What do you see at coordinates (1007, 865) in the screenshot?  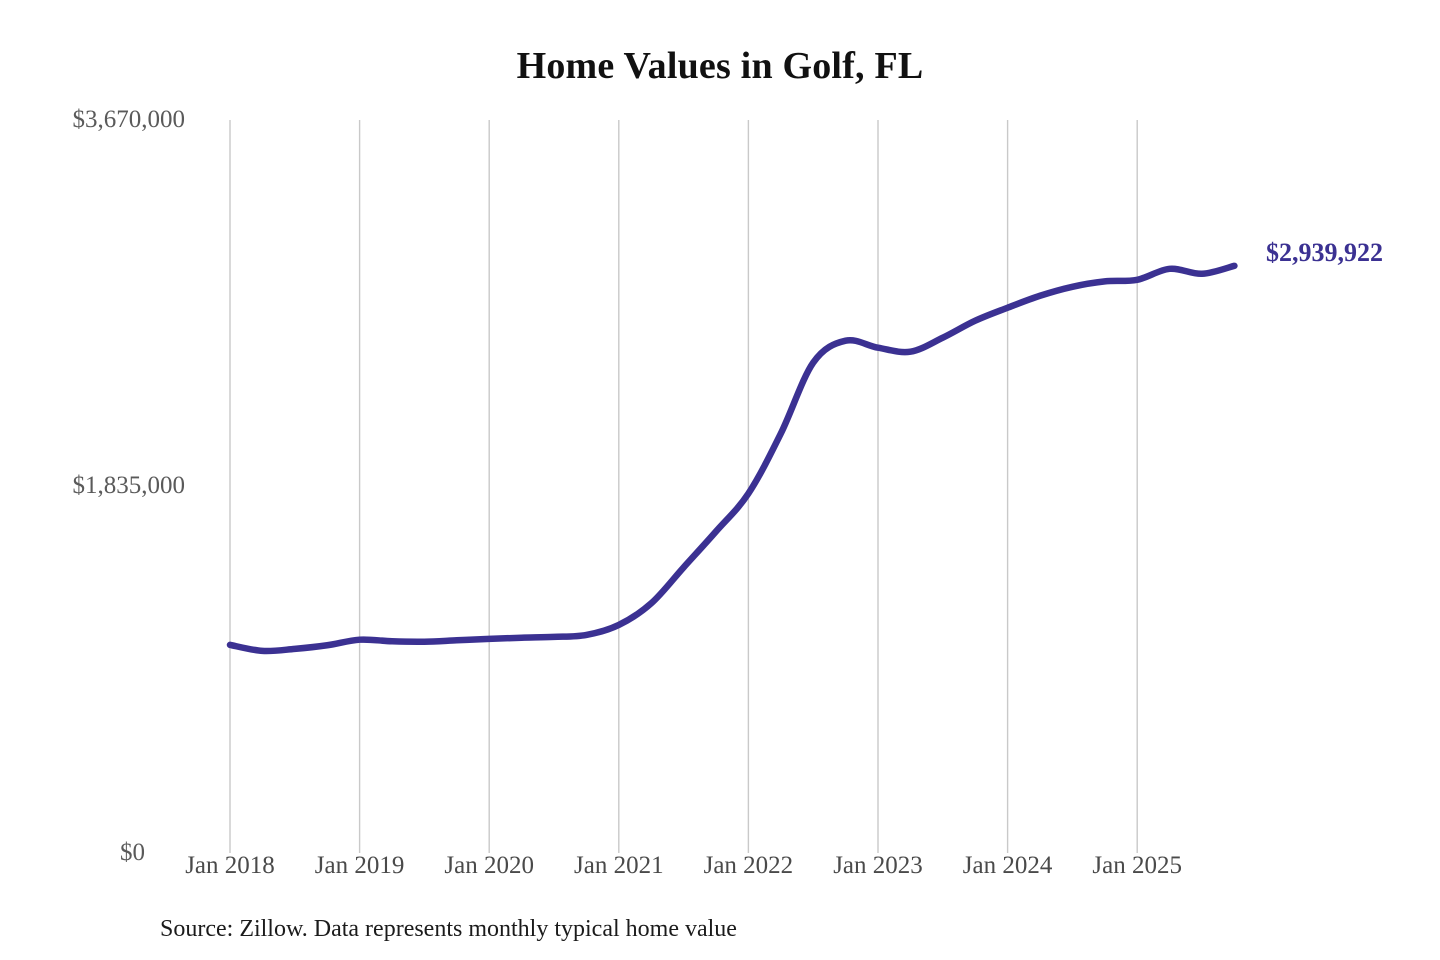 I see `x-axis-tick-jan-2024: Jan 2024` at bounding box center [1007, 865].